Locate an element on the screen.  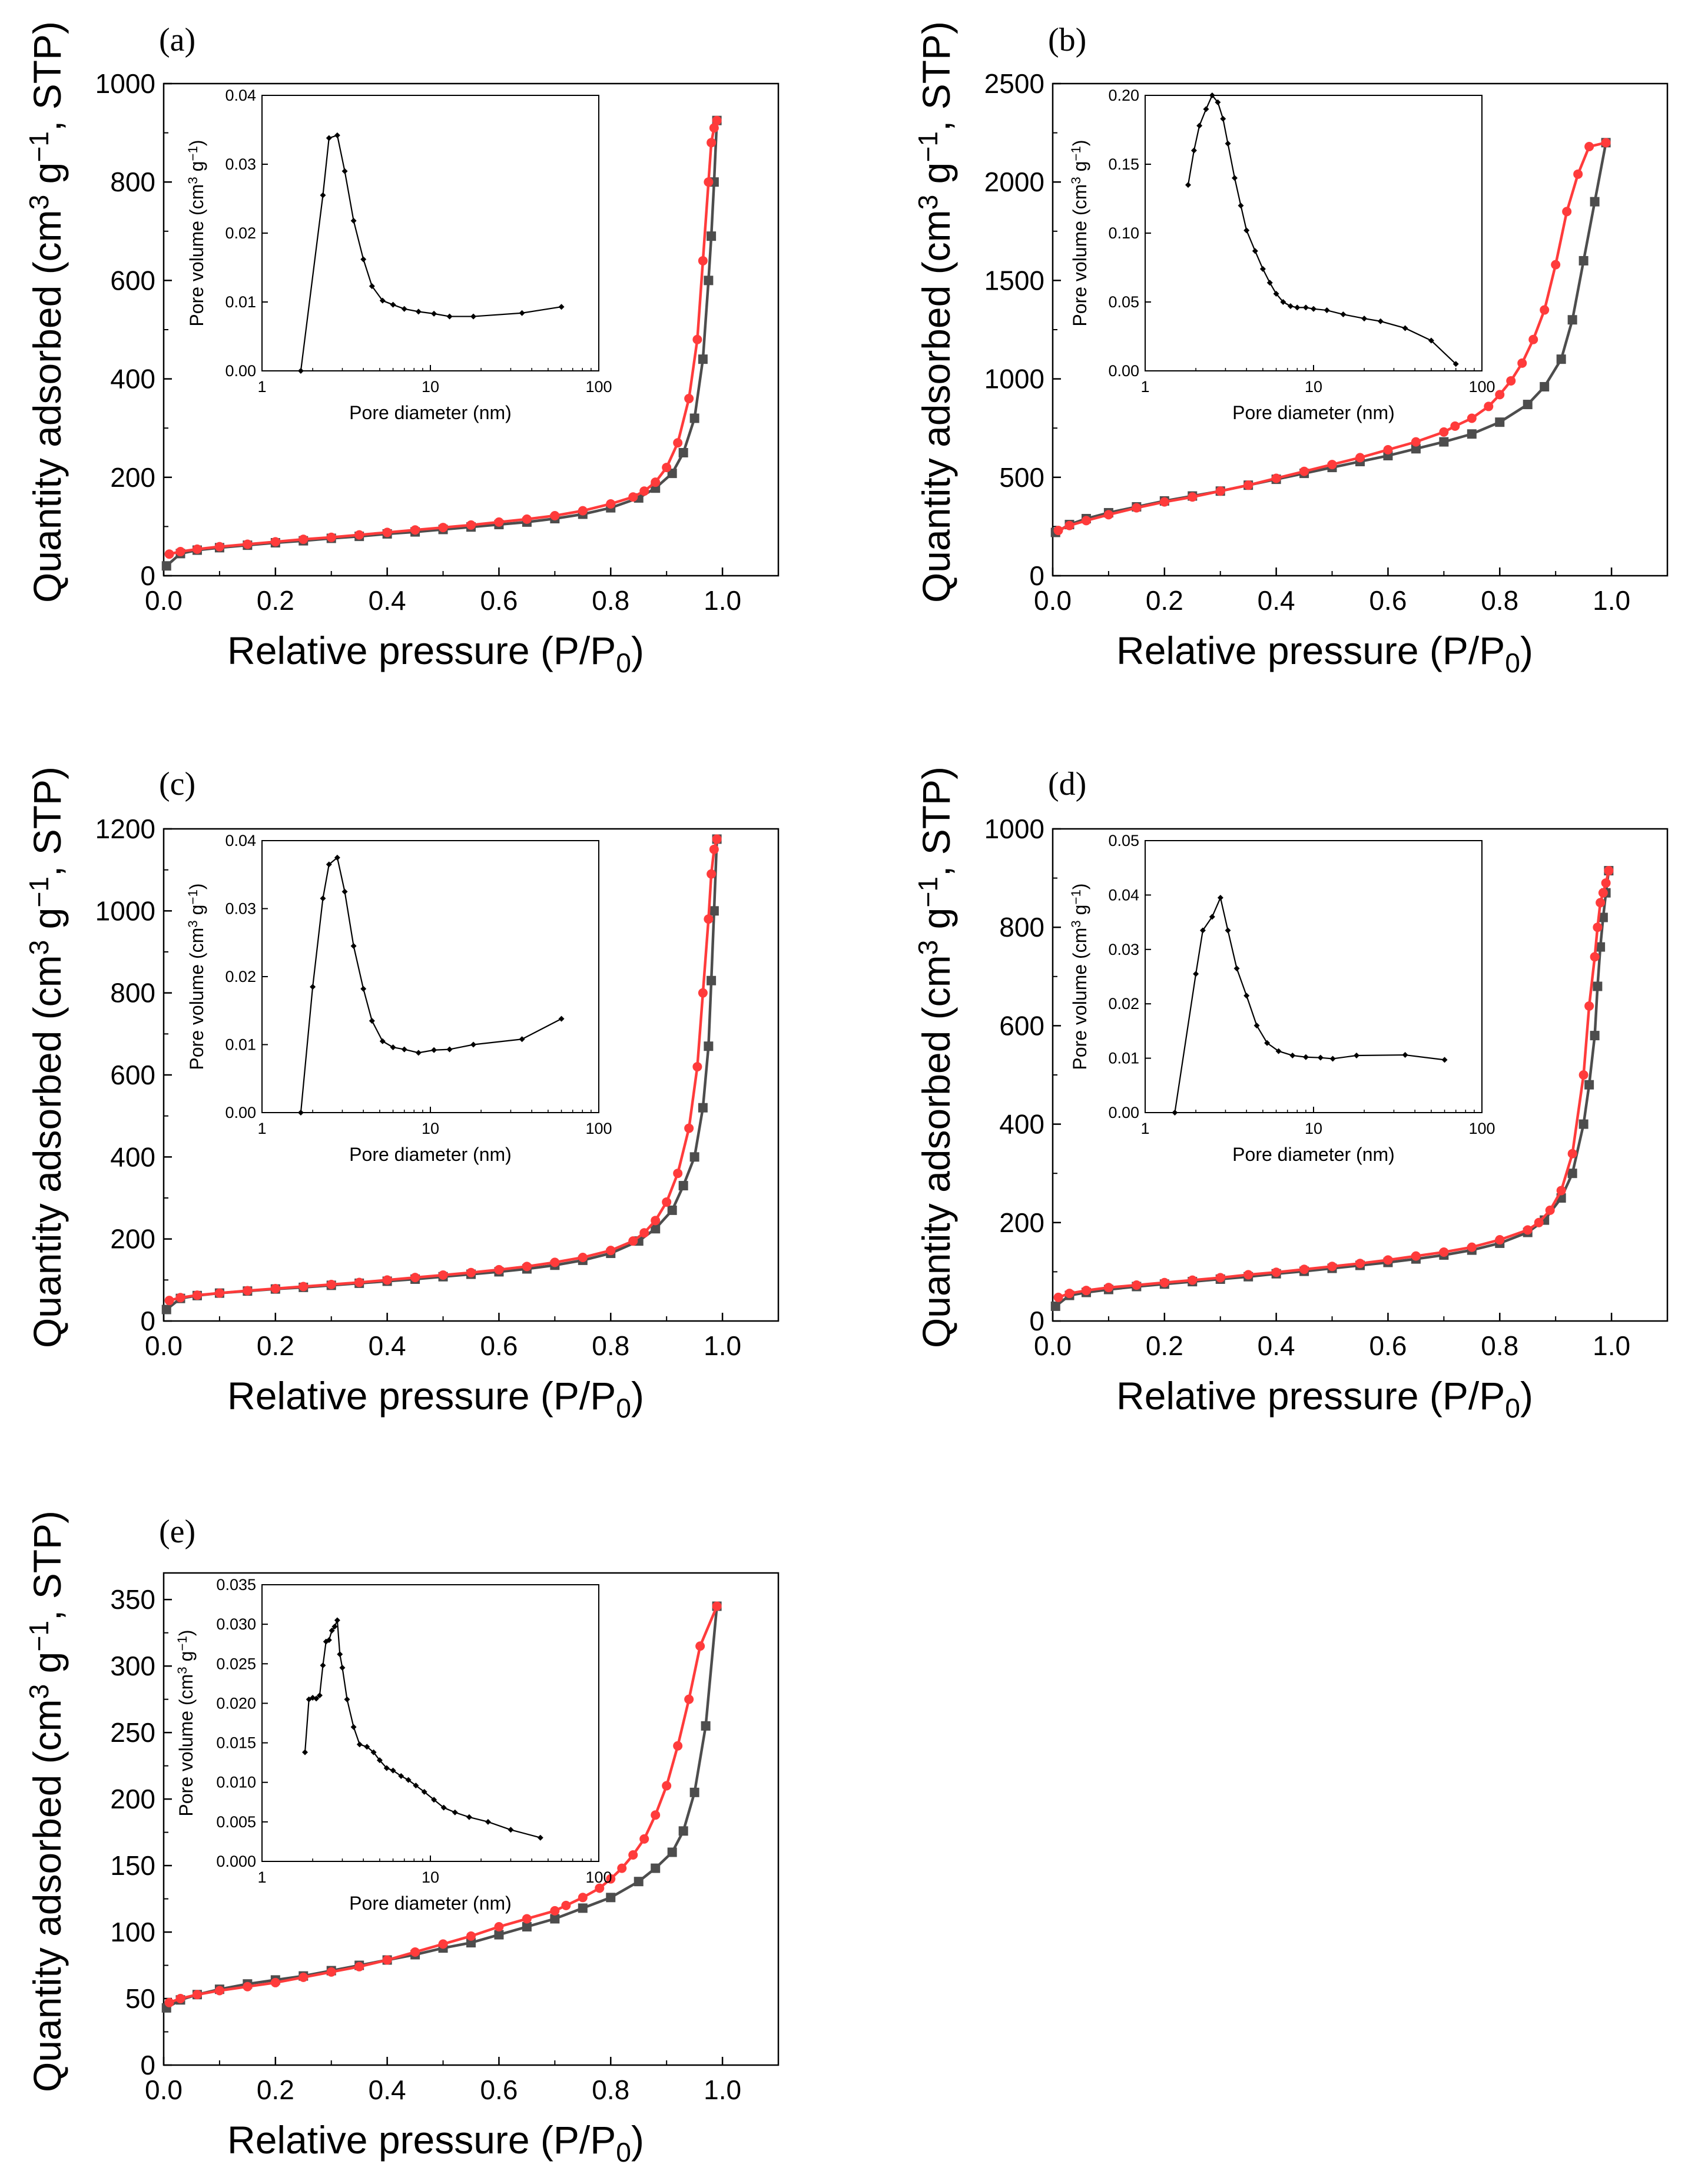
inset-y-tick-label: 0.025 is located at coordinates (236, 1663).